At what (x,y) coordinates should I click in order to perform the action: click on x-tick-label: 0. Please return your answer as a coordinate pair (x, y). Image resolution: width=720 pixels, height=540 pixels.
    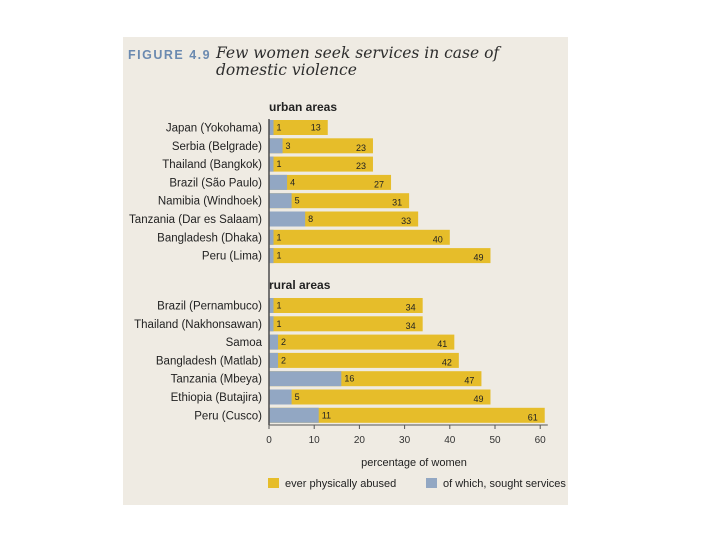
    Looking at the image, I should click on (269, 440).